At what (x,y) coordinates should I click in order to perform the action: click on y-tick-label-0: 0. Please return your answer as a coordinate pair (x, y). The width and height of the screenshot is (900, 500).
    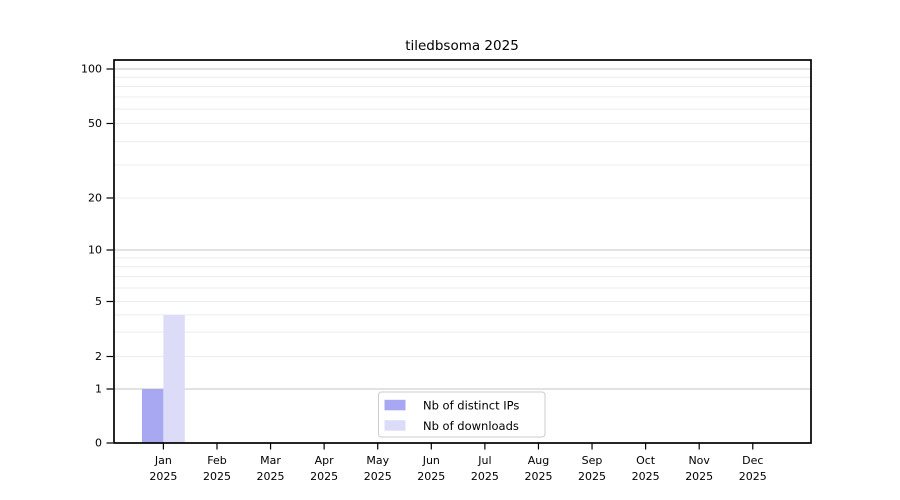
    Looking at the image, I should click on (98, 443).